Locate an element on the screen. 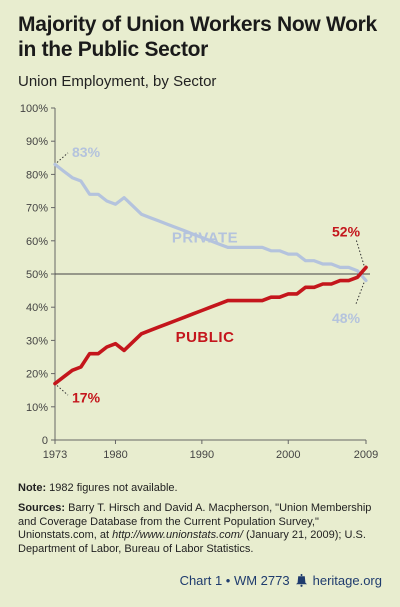 This screenshot has height=607, width=400. note-label: Note: is located at coordinates (32, 488).